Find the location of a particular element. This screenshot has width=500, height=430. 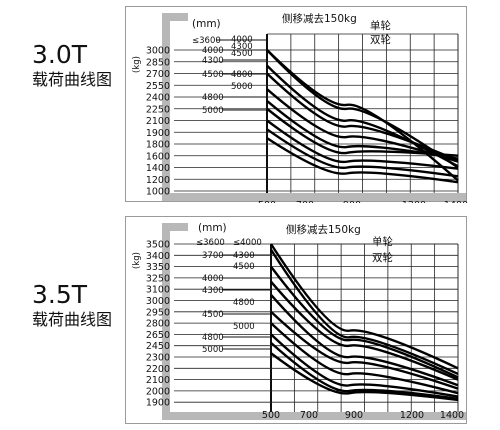

y-tick-label: 1200 is located at coordinates (158, 180).